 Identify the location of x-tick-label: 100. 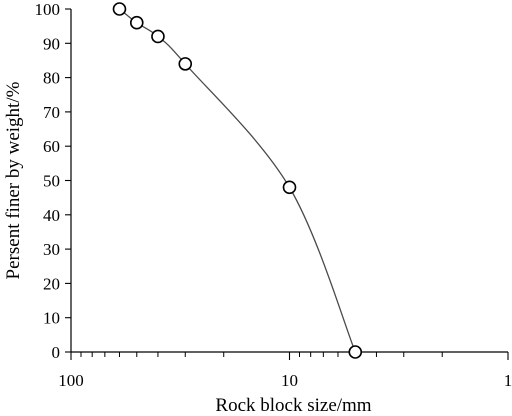
(71, 380).